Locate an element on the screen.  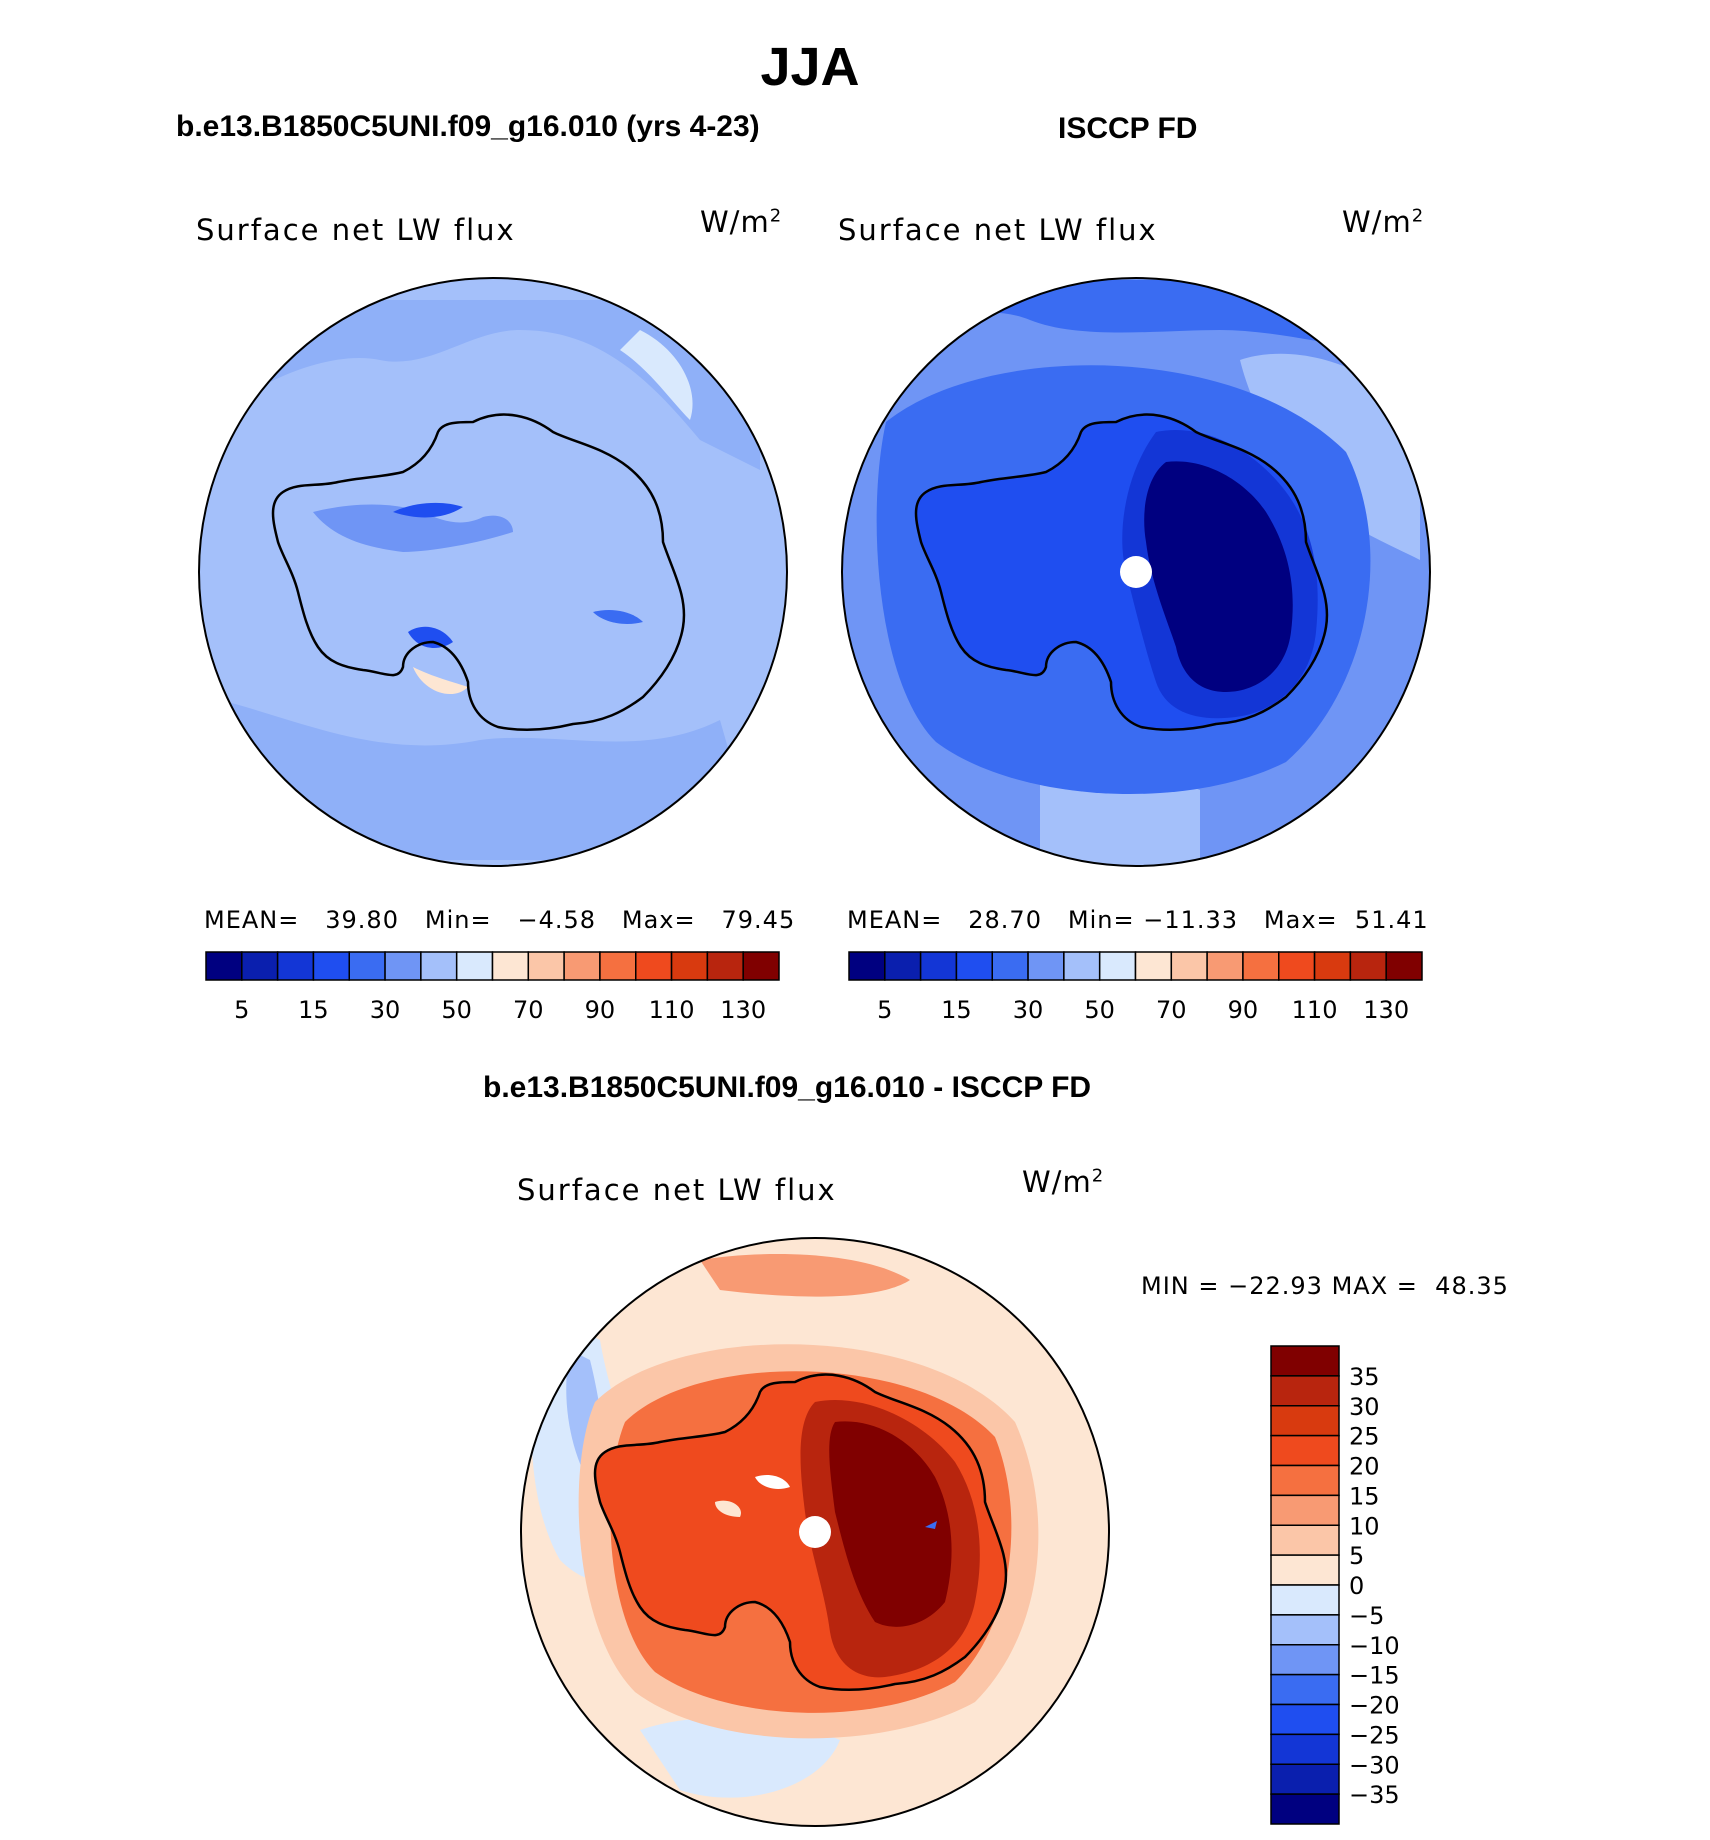
figure-title: JJA is located at coordinates (810, 67).